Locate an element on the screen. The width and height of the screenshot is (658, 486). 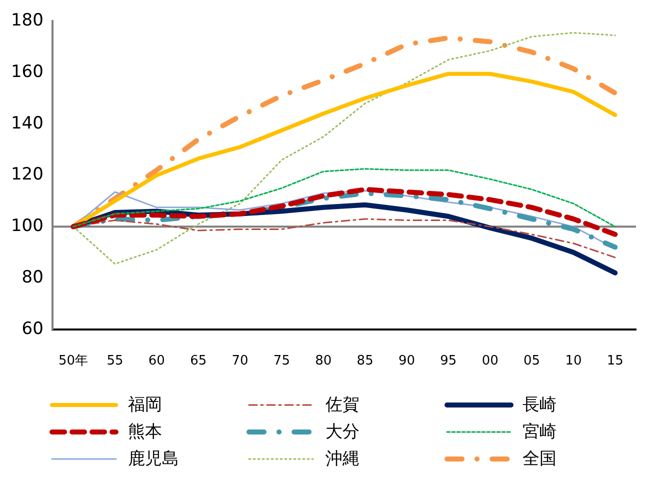
y-tick-label: 140 is located at coordinates (27, 123).